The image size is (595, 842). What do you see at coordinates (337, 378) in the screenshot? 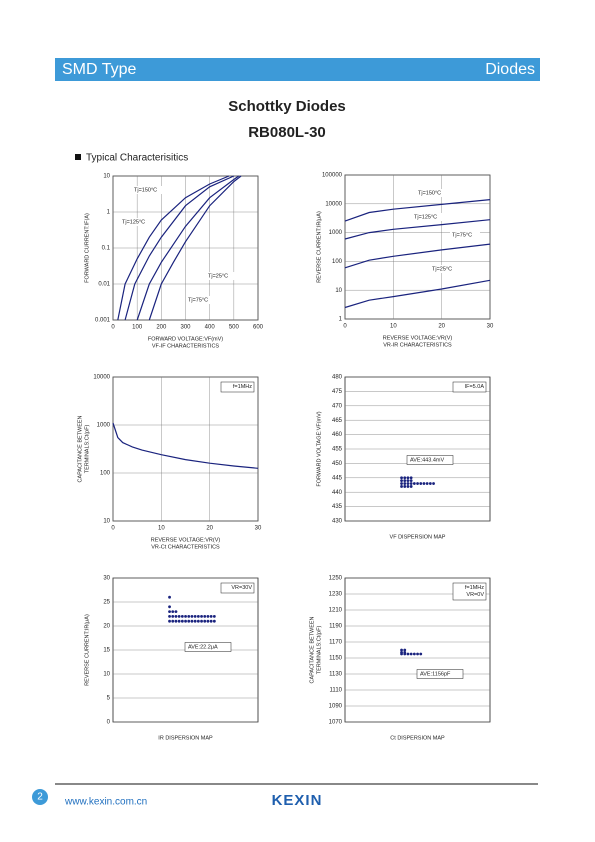
I see `y-tick-label: 480` at bounding box center [337, 378].